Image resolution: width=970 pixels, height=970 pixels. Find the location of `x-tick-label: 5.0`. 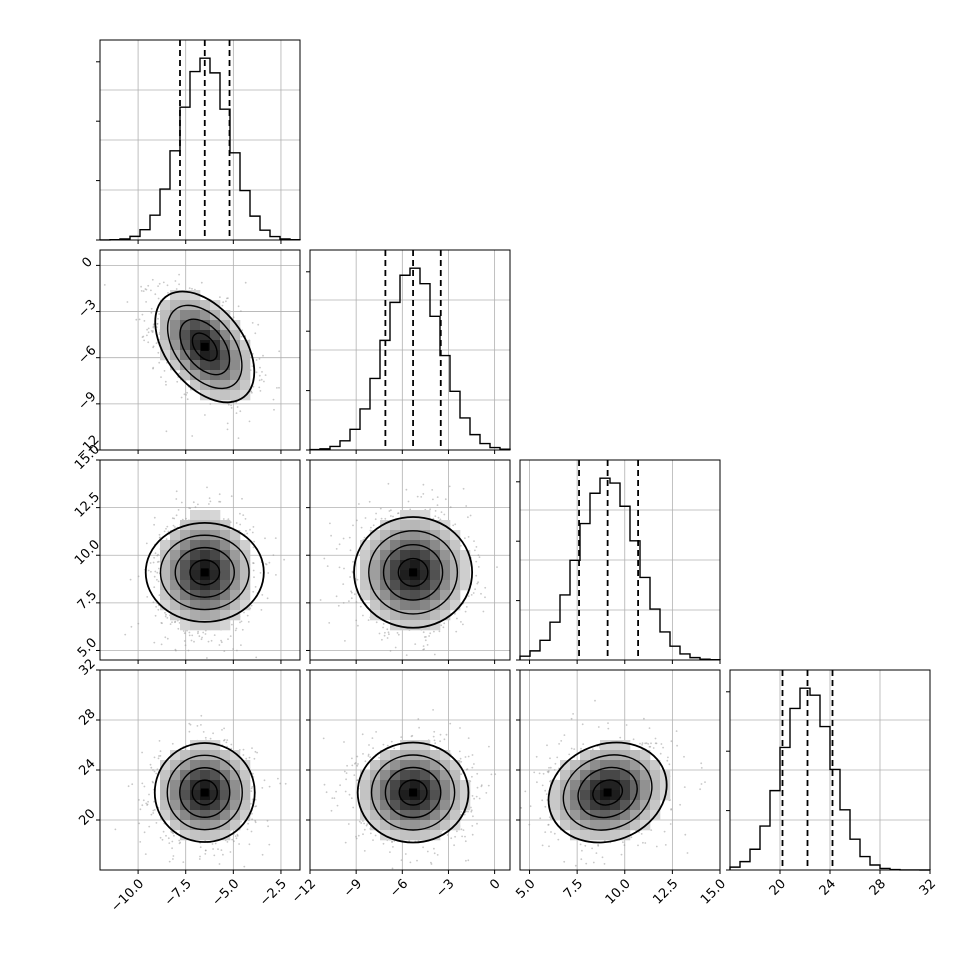

x-tick-label: 5.0 is located at coordinates (525, 888).